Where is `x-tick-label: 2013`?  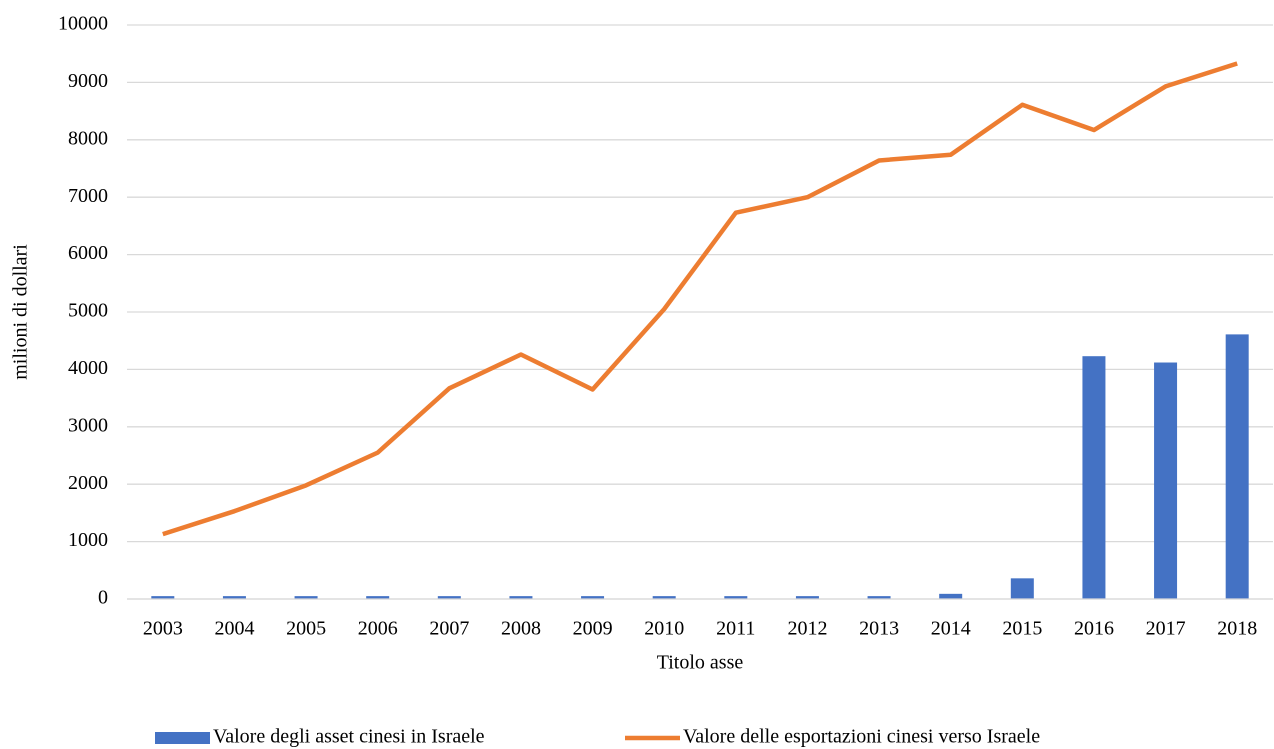
x-tick-label: 2013 is located at coordinates (879, 629).